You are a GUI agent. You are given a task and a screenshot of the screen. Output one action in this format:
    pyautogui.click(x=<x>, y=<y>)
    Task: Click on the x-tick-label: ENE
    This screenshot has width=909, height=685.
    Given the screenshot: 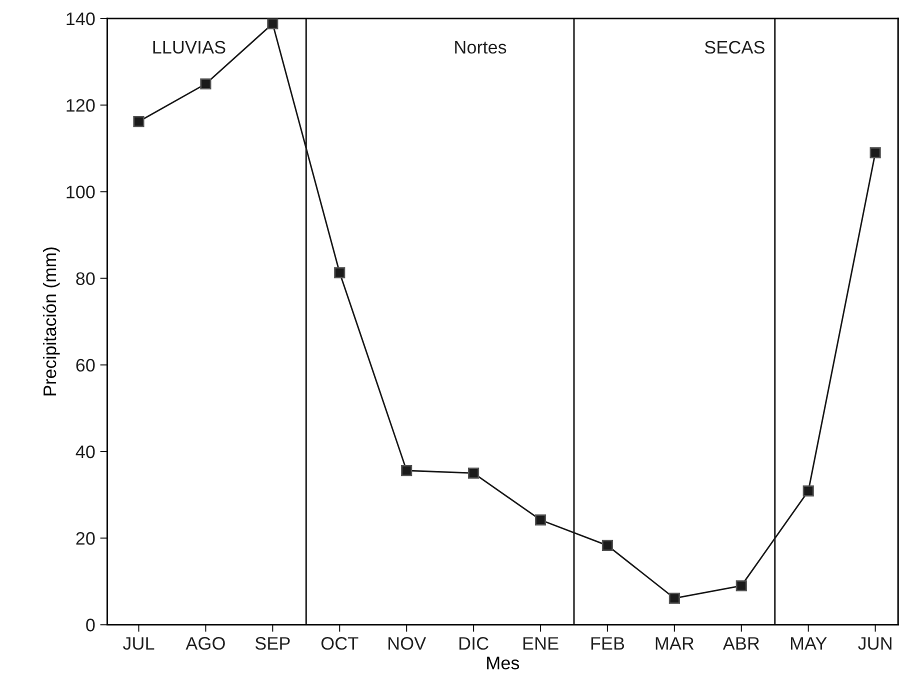 What is the action you would take?
    pyautogui.click(x=540, y=643)
    